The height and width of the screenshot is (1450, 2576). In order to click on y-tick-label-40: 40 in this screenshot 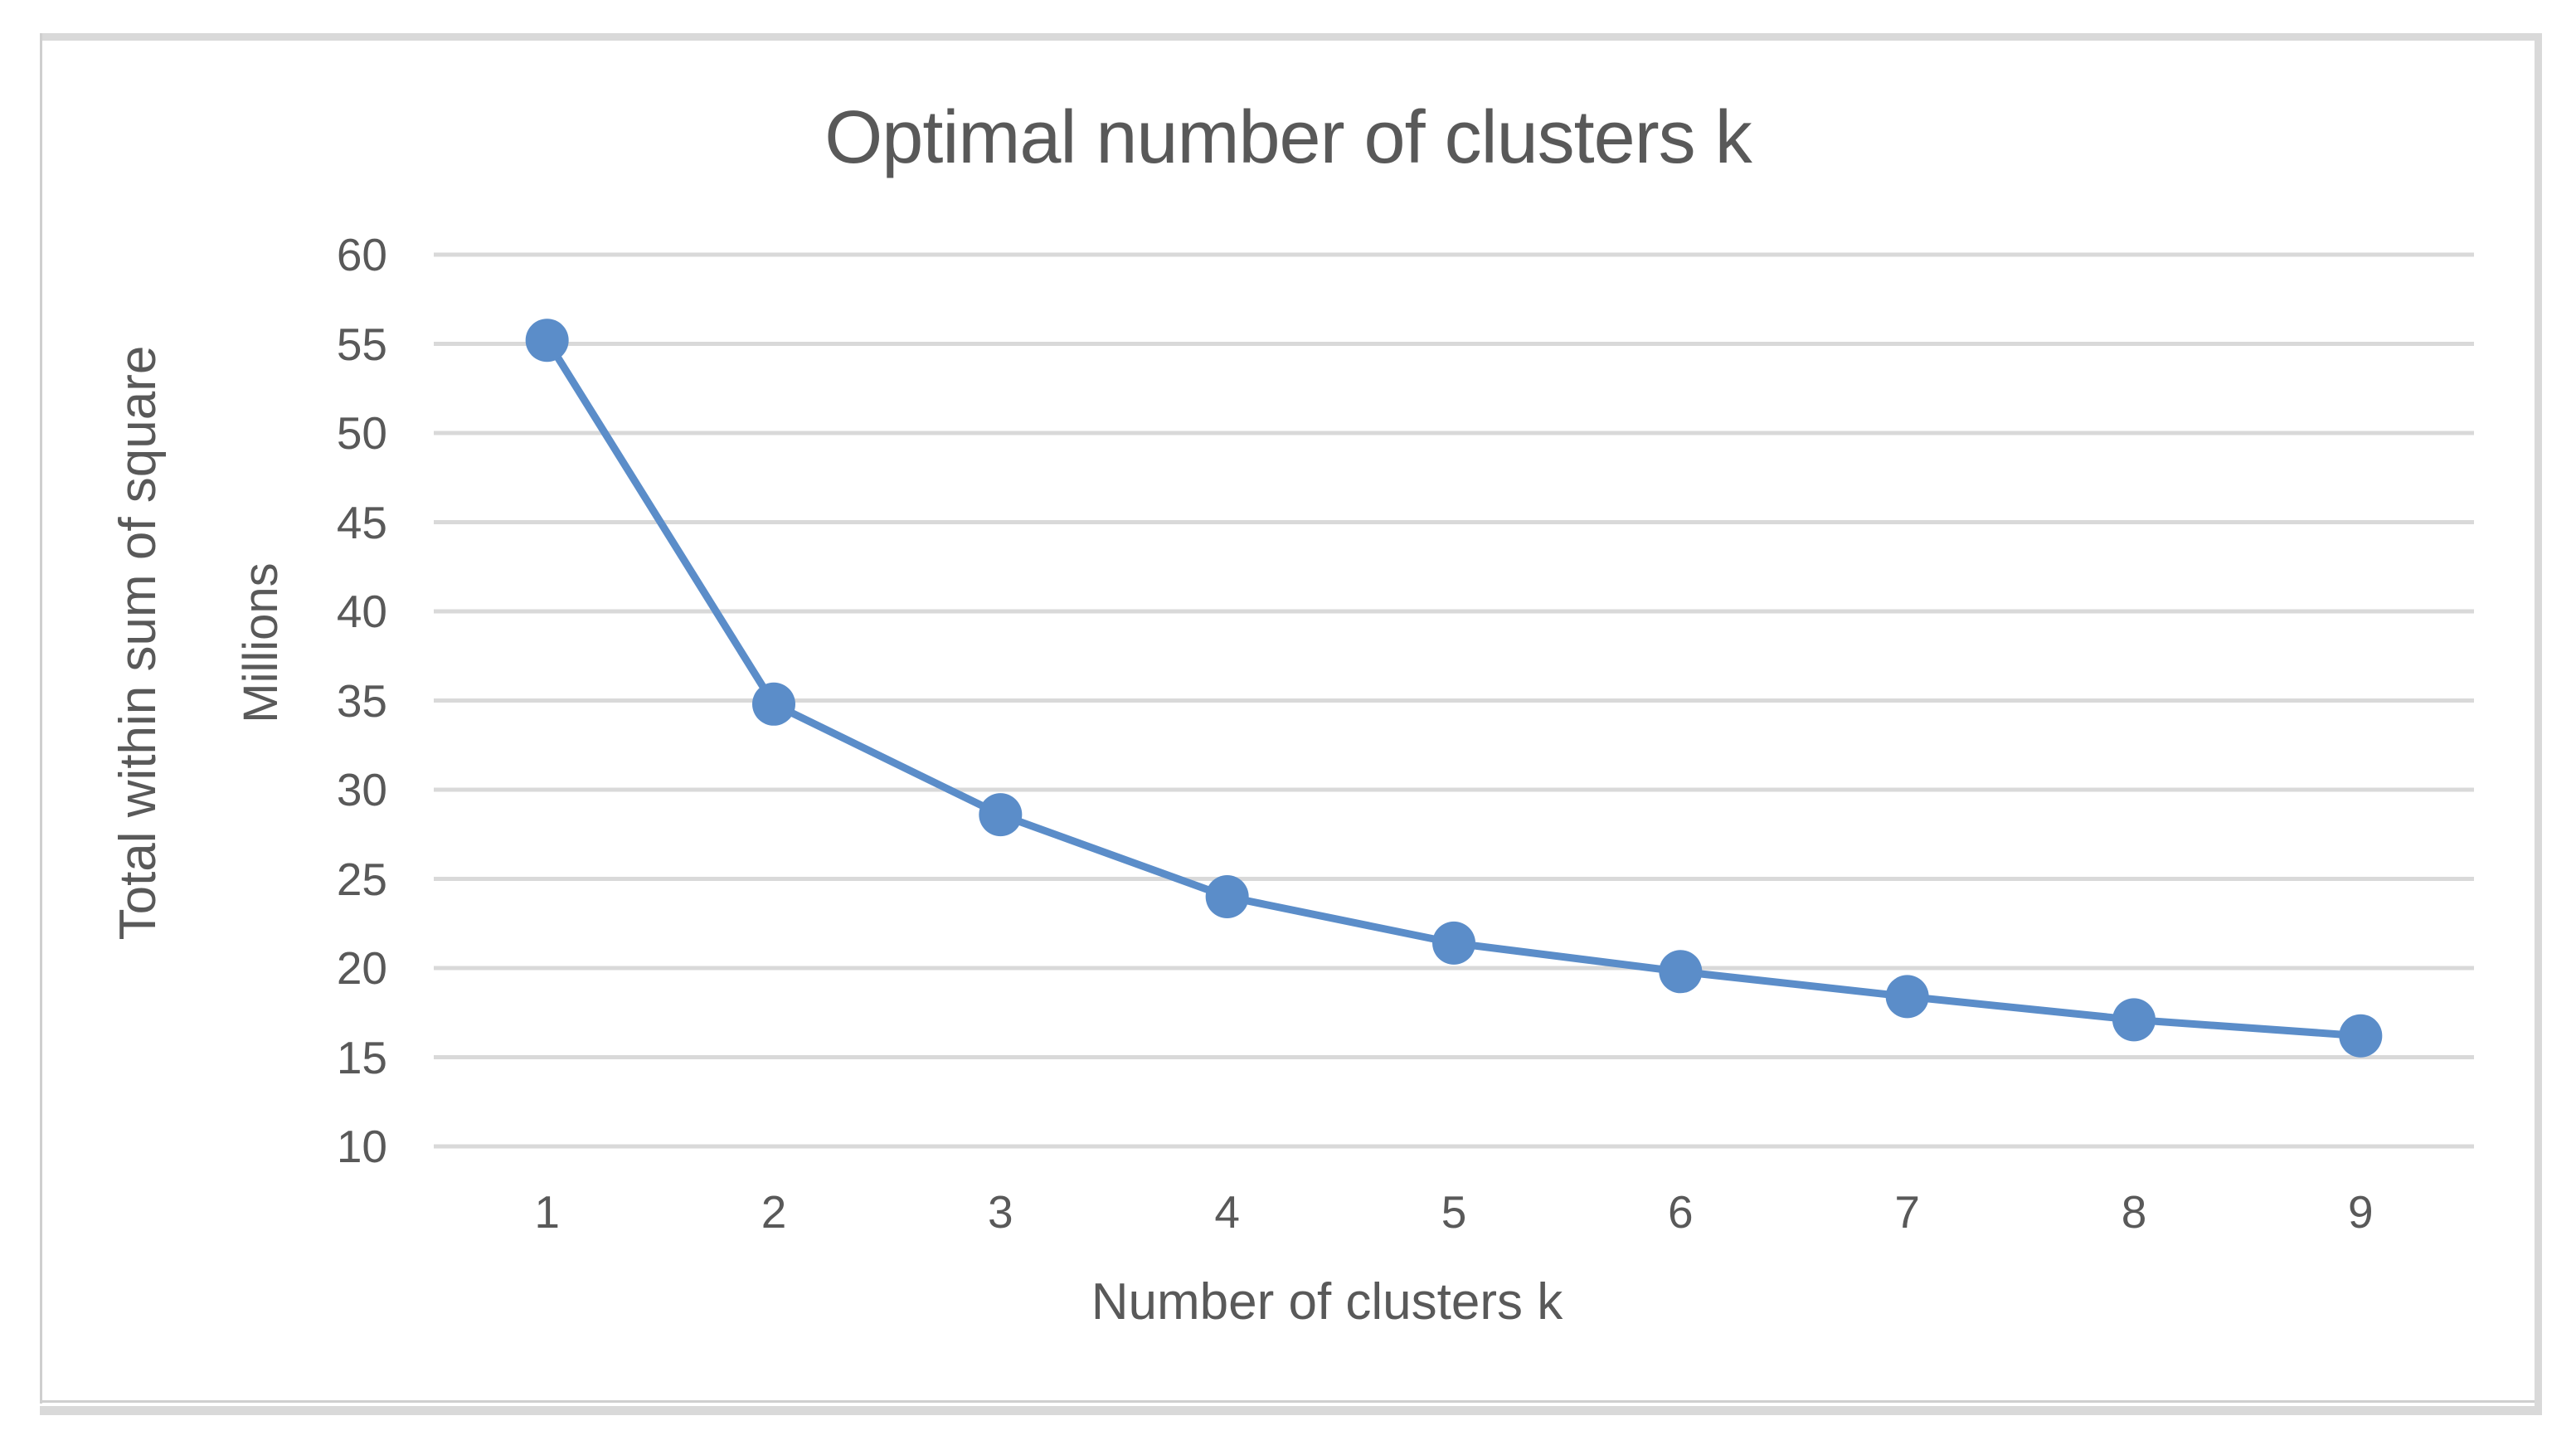, I will do `click(361, 611)`.